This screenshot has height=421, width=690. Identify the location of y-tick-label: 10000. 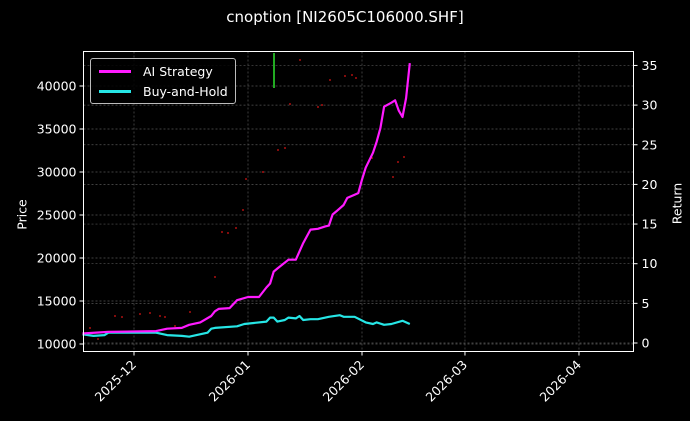
(57, 344).